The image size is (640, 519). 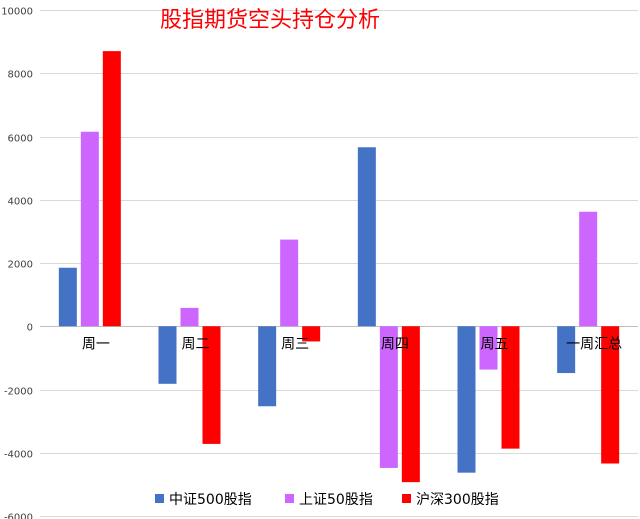 I want to click on x-tick-label: 周一, so click(x=96, y=344).